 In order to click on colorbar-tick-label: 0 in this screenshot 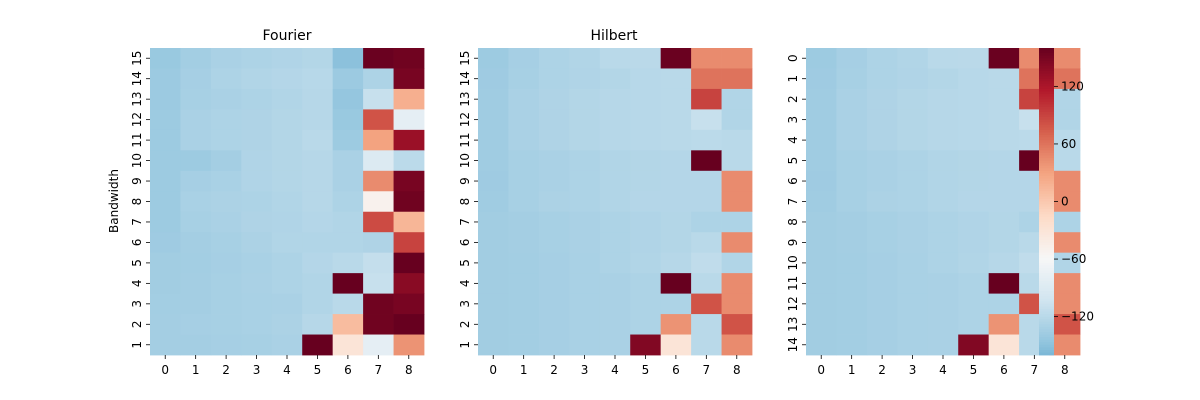, I will do `click(1065, 202)`.